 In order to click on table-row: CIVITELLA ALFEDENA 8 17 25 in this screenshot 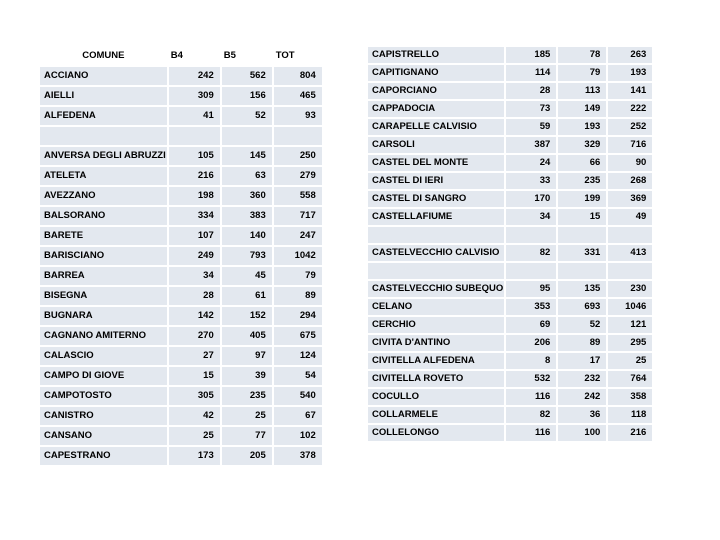, I will do `click(510, 361)`.